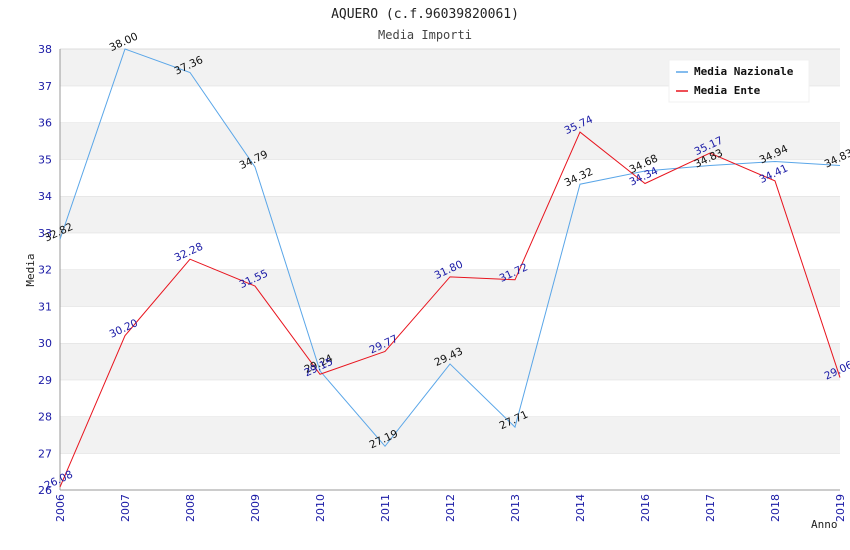  Describe the element at coordinates (45, 86) in the screenshot. I see `y-tick-label: 37` at that location.